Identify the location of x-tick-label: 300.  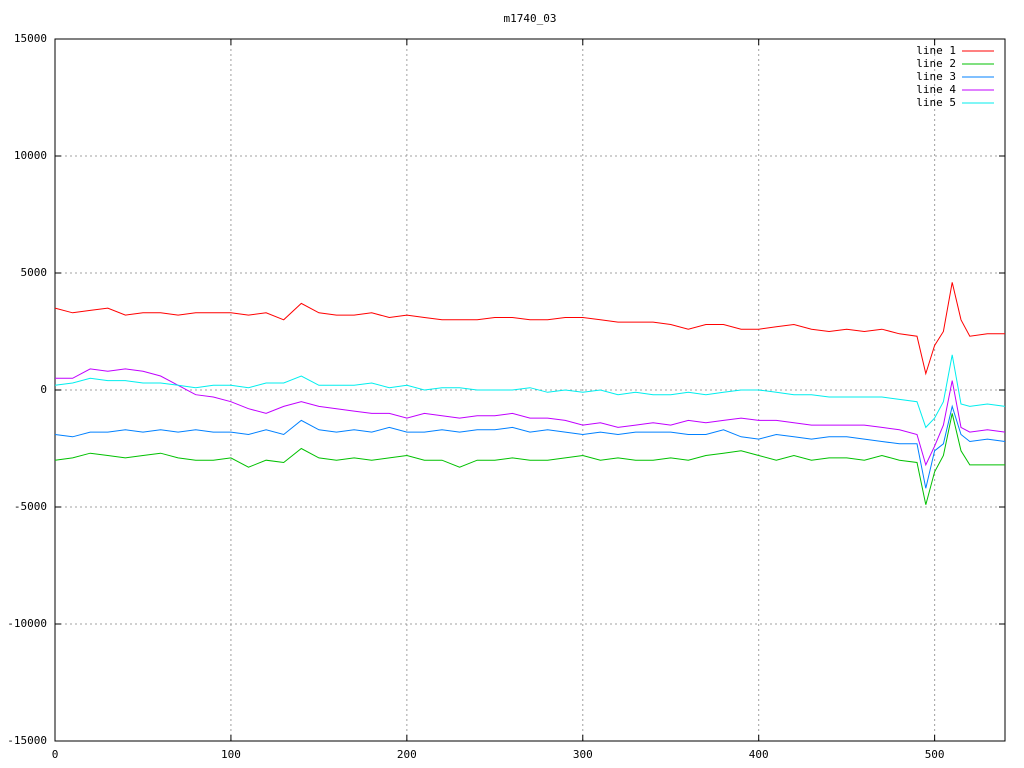
(583, 754).